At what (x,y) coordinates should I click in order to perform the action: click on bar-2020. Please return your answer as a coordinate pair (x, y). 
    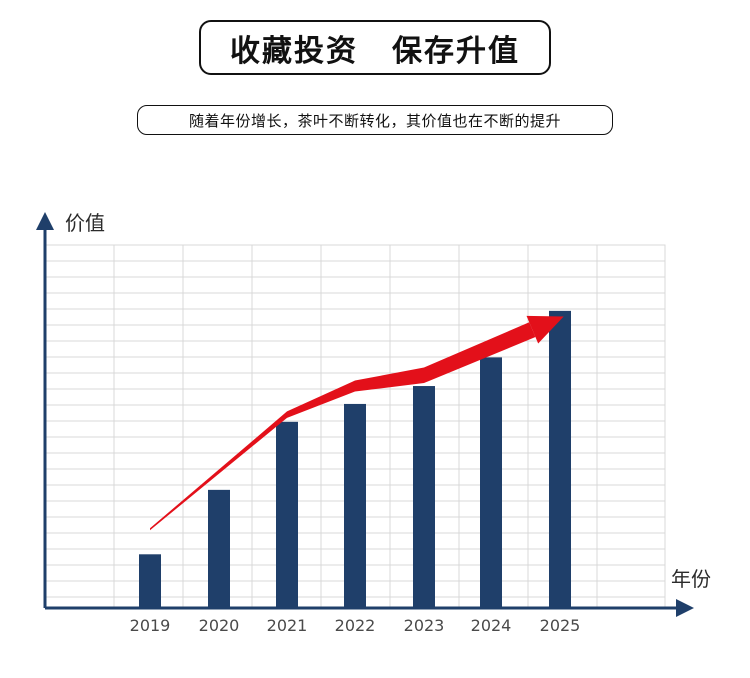
    Looking at the image, I should click on (219, 548).